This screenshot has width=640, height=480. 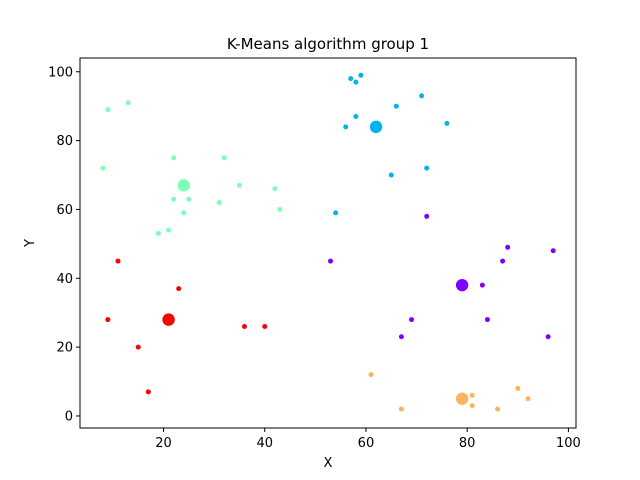 I want to click on x-tick-label: 60, so click(x=366, y=443).